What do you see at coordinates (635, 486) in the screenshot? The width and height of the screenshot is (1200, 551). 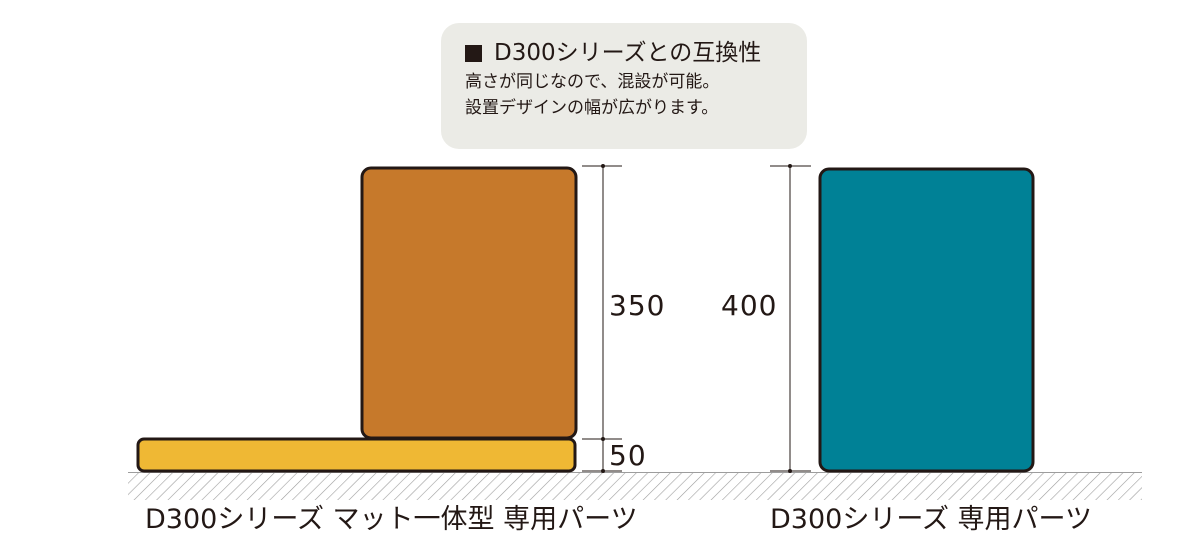 I see `ground-hatch` at bounding box center [635, 486].